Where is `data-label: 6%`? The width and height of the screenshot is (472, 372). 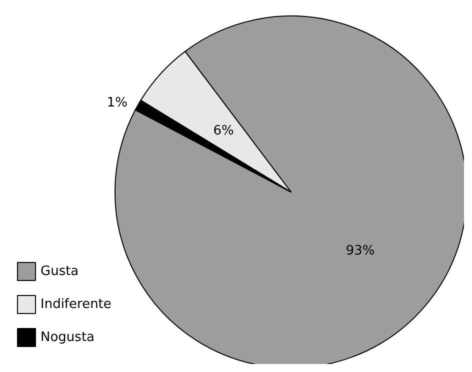
data-label: 6% is located at coordinates (223, 130).